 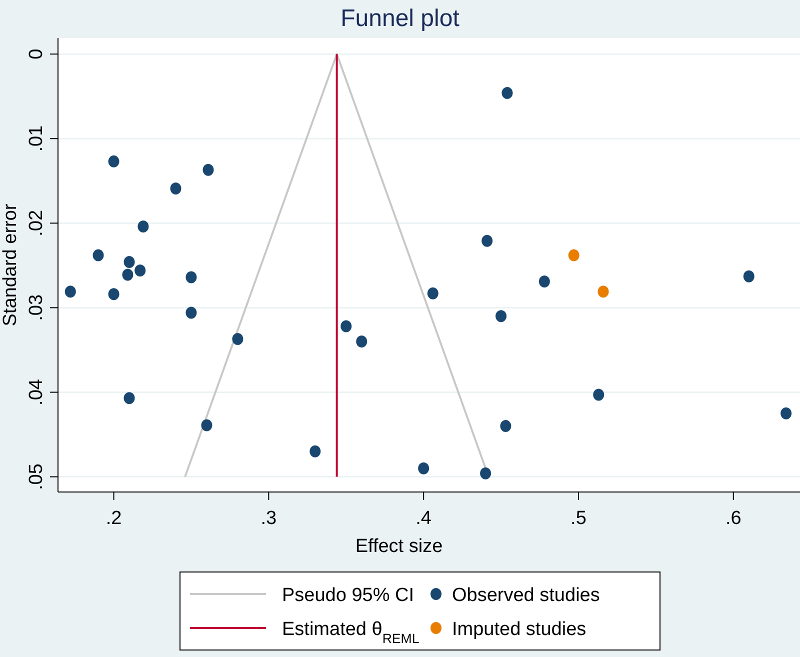 What do you see at coordinates (348, 595) in the screenshot?
I see `legend-label: Pseudo 95% CI` at bounding box center [348, 595].